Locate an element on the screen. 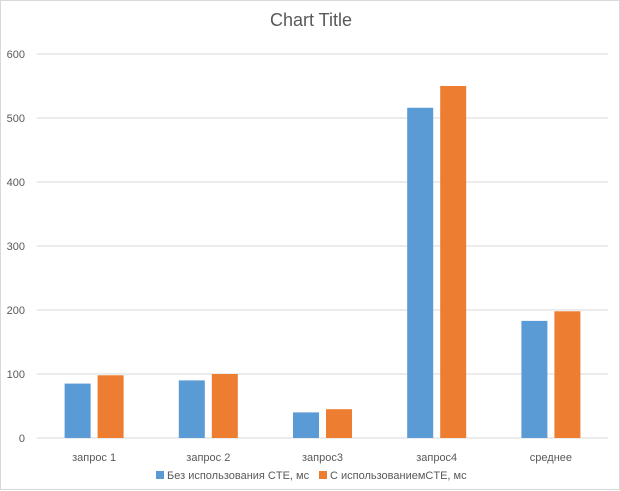 The height and width of the screenshot is (491, 620). legend-label-series-1: Без использования CTE, мс is located at coordinates (238, 476).